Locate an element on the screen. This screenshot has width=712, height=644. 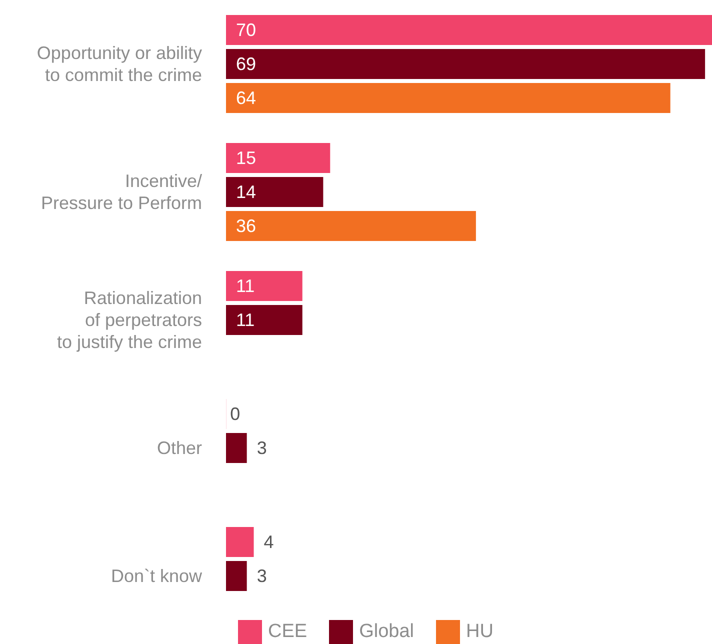
data-label: 14 is located at coordinates (246, 192).